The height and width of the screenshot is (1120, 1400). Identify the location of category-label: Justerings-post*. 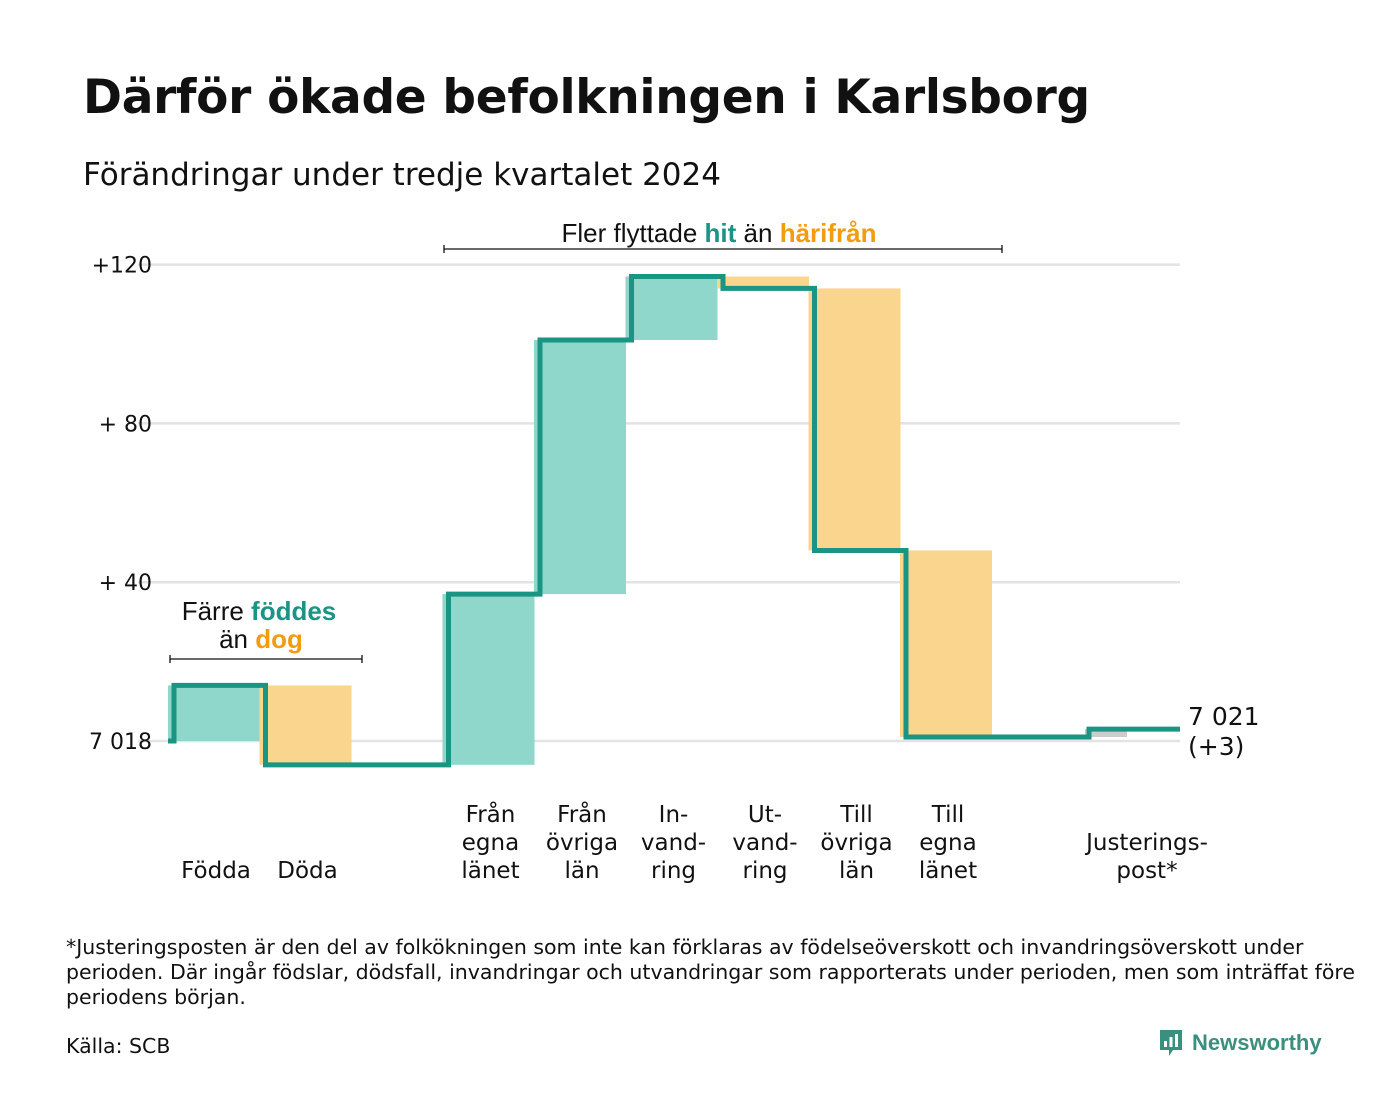
(1146, 857).